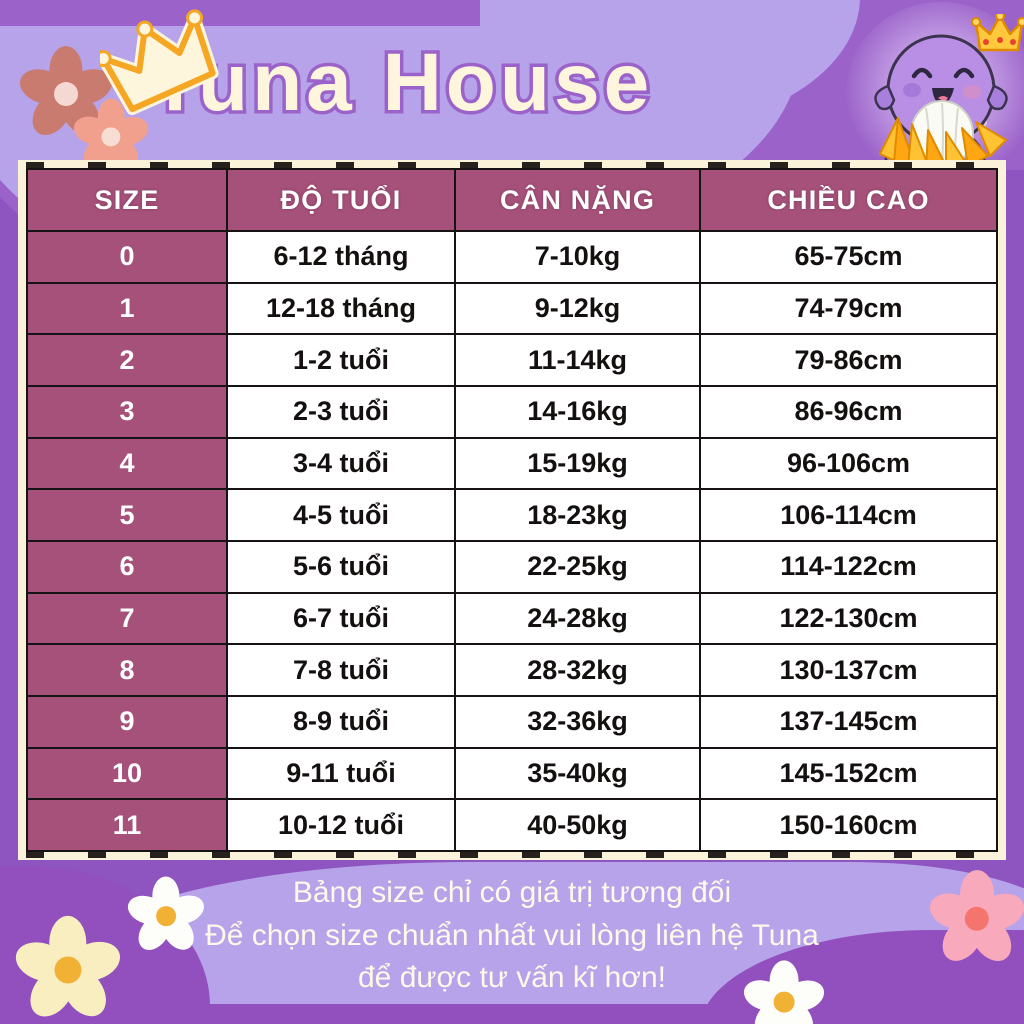  Describe the element at coordinates (577, 670) in the screenshot. I see `cell-weight: 28-32kg` at that location.